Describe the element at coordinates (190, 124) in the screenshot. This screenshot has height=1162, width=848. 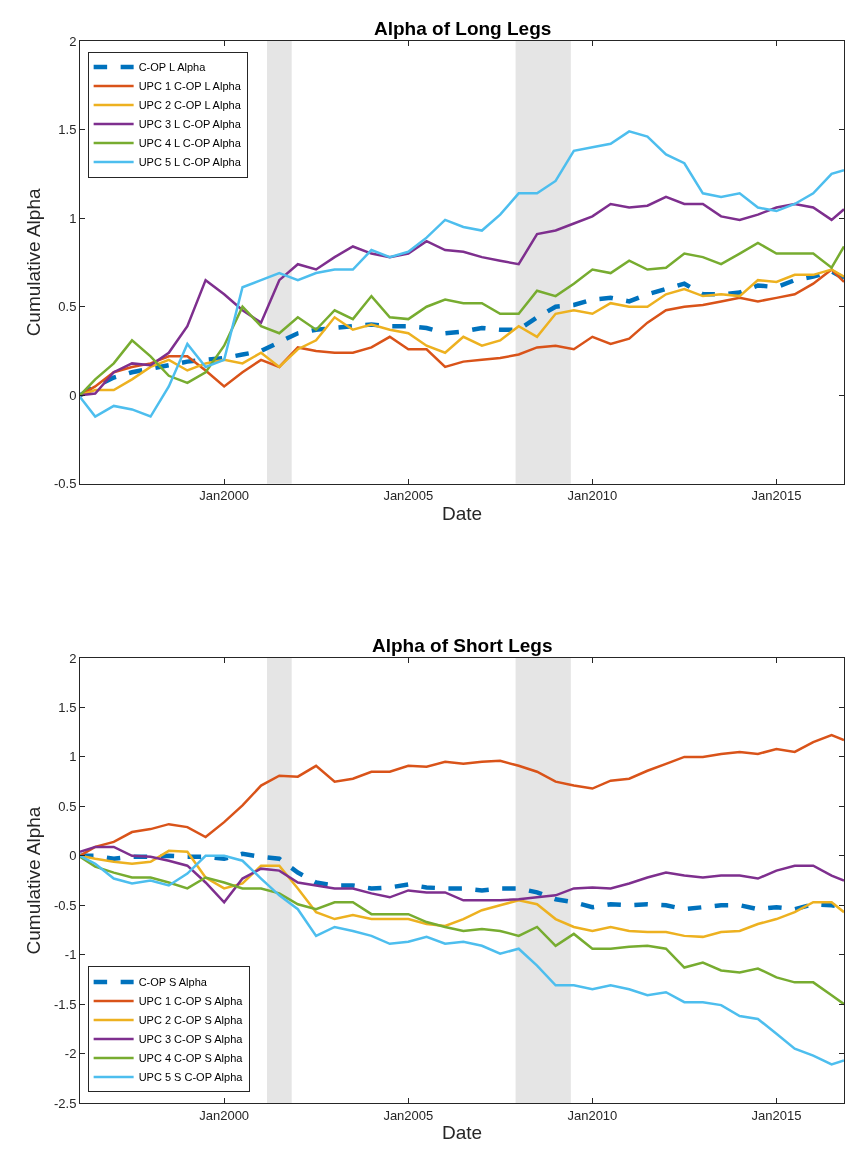
I see `legend-label: UPC 3 L C-OP Alpha` at that location.